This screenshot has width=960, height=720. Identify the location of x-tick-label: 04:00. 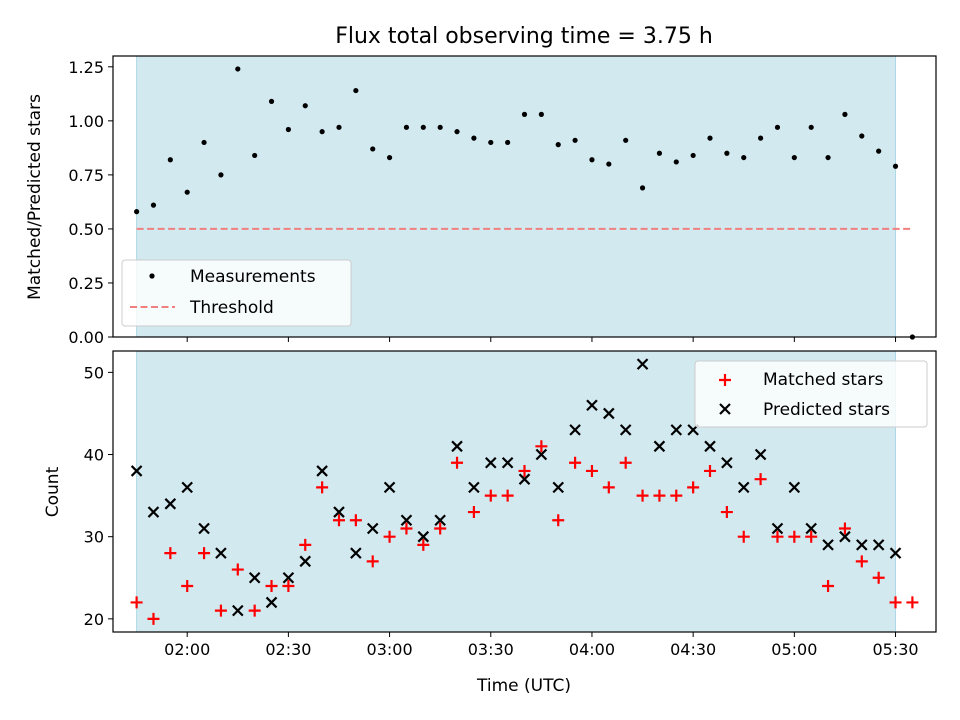
(592, 649).